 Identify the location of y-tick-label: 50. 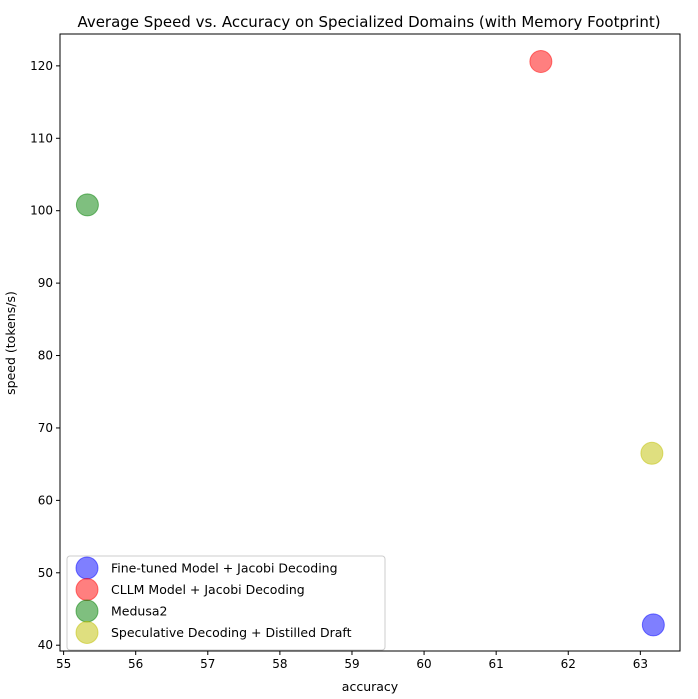
(45, 573).